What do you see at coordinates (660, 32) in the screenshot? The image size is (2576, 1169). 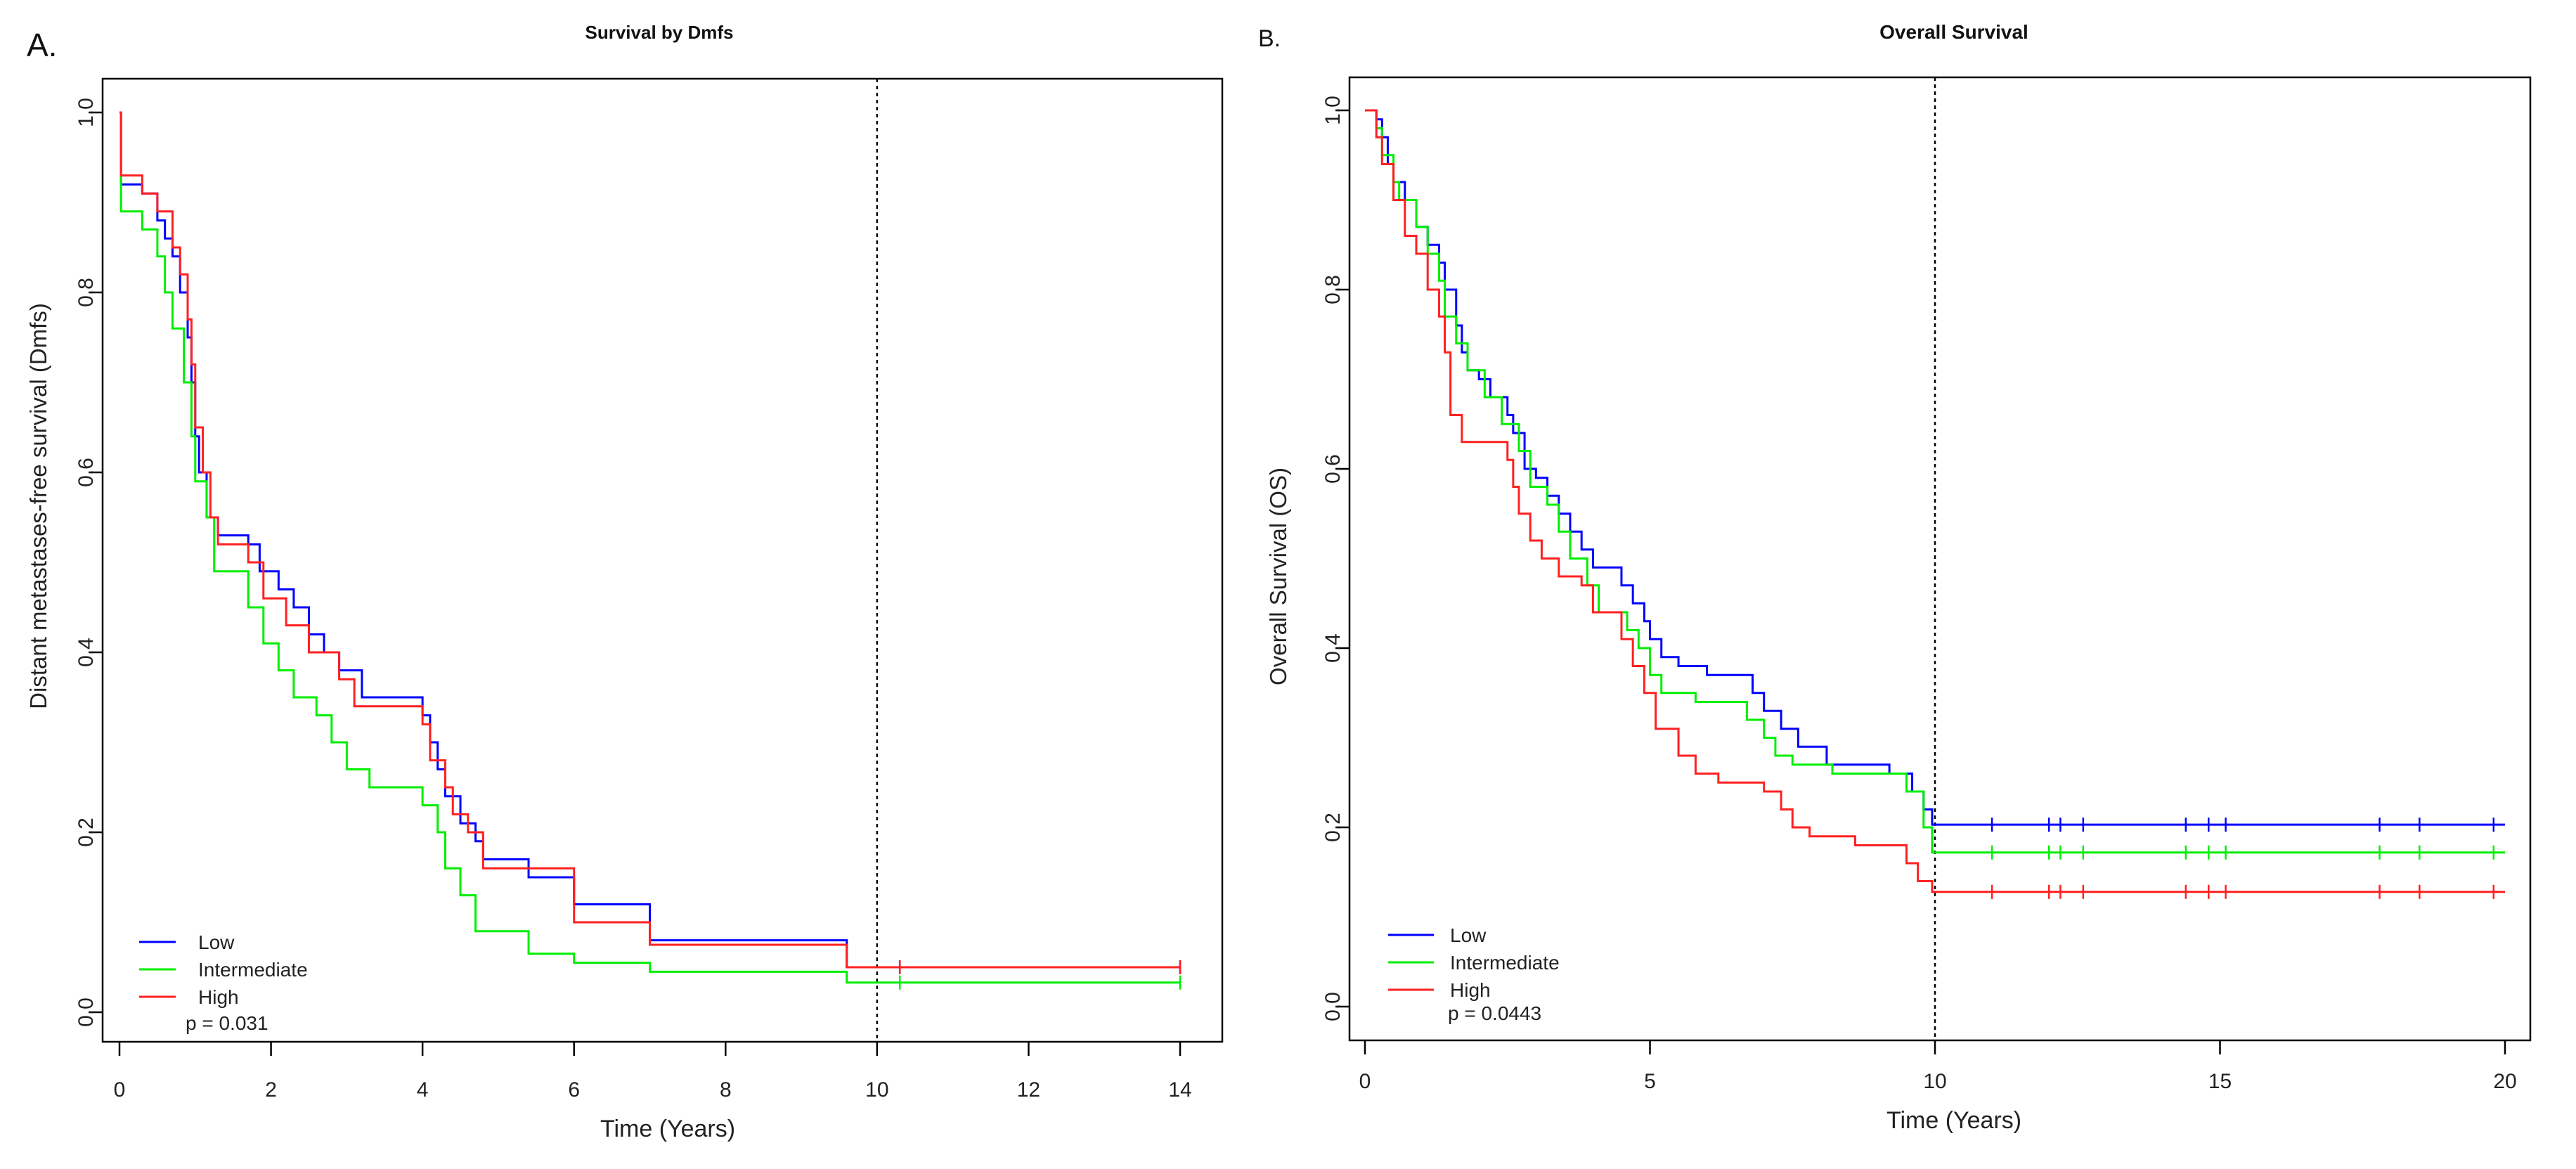 I see `panel-a-title: Survival by Dmfs` at bounding box center [660, 32].